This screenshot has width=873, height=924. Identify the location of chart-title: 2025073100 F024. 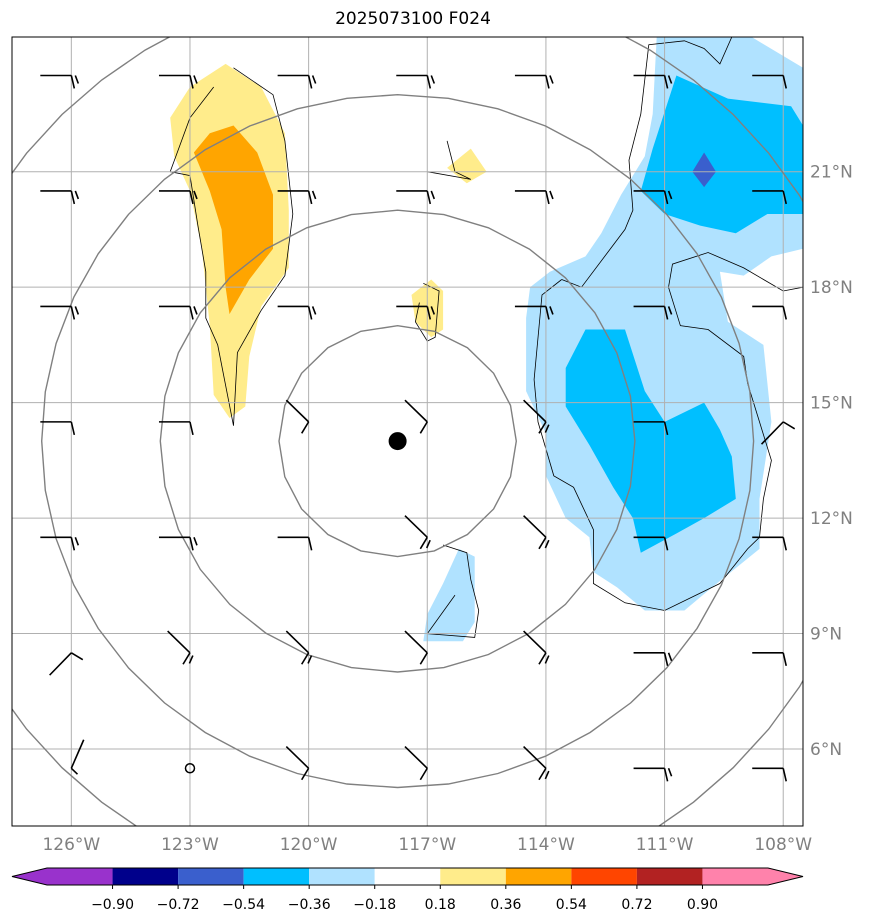
(413, 19).